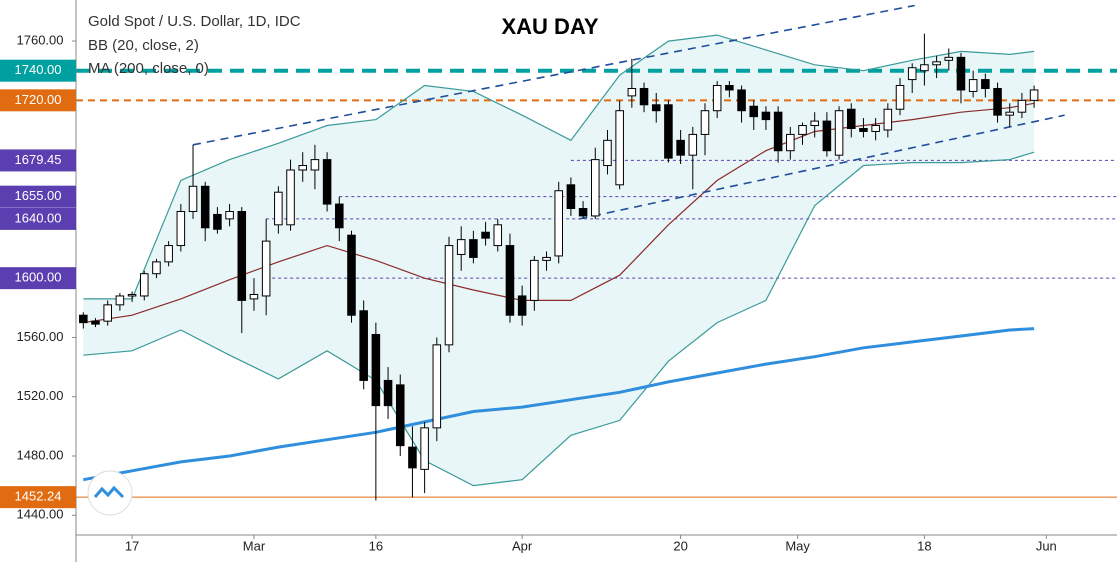 The image size is (1117, 562). I want to click on level-label: 1679.45, so click(38, 159).